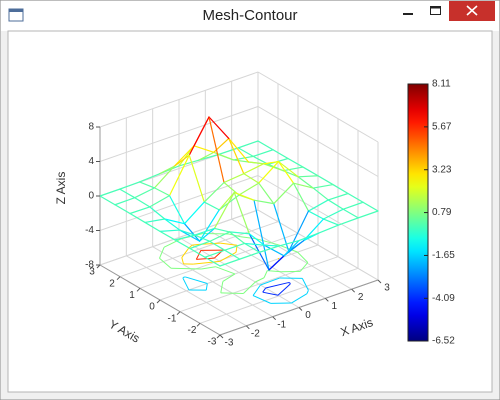 This screenshot has height=400, width=500. I want to click on floor-grid-line, so click(239, 272).